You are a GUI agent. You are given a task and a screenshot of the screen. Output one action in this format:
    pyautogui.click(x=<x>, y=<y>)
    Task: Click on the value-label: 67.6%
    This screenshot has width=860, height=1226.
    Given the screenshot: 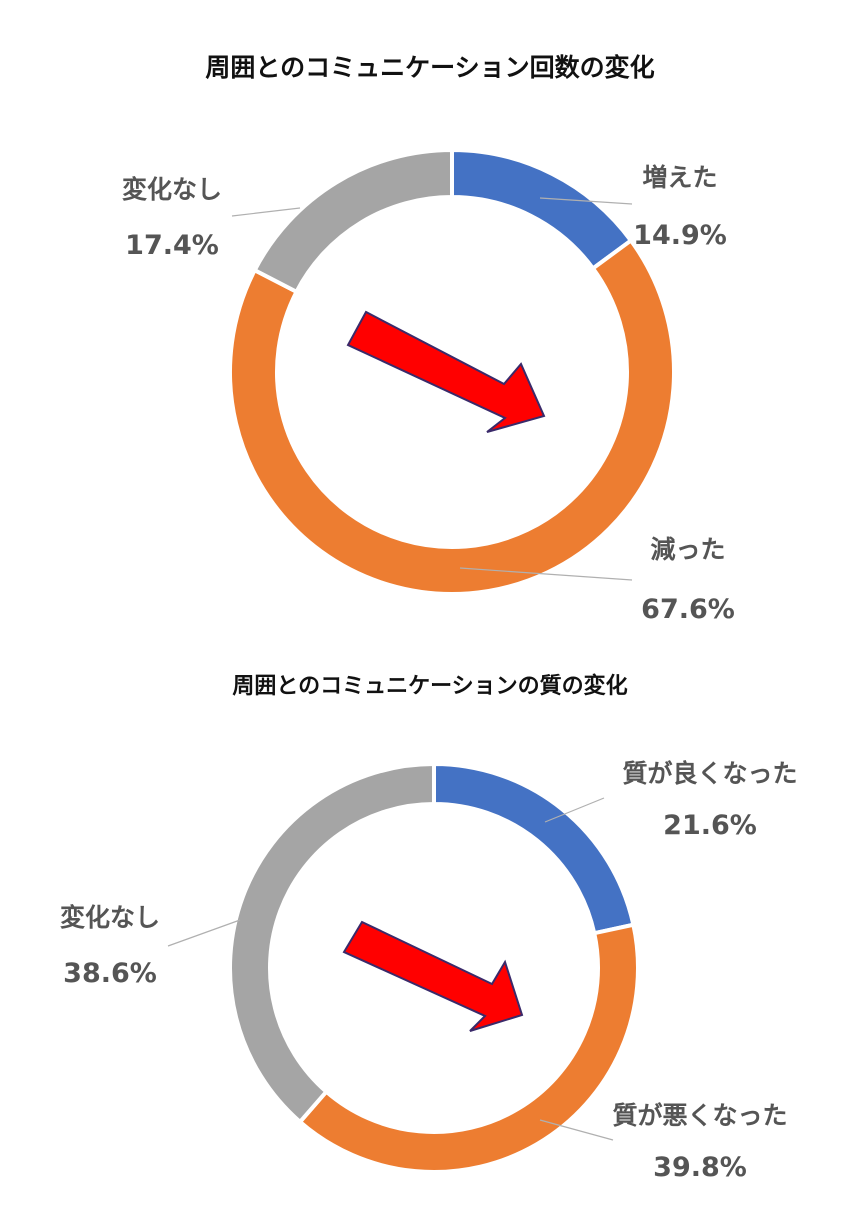 What is the action you would take?
    pyautogui.click(x=688, y=609)
    